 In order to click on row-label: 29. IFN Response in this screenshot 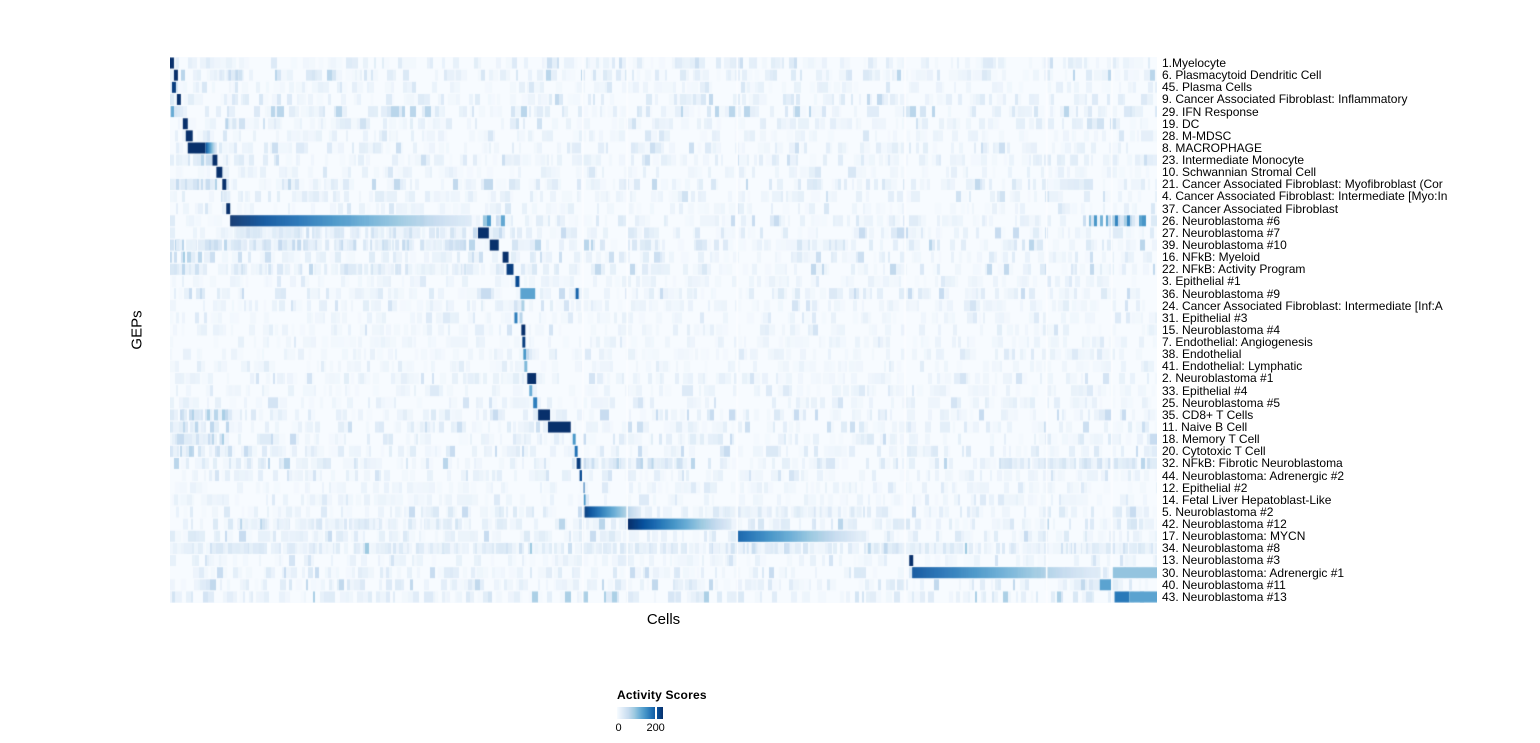, I will do `click(1210, 111)`.